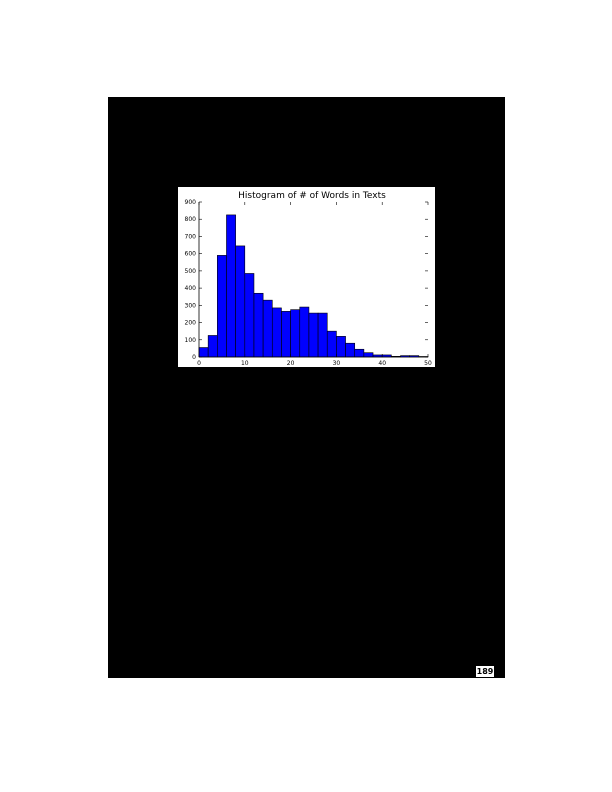  I want to click on y-tick-label: 300, so click(191, 305).